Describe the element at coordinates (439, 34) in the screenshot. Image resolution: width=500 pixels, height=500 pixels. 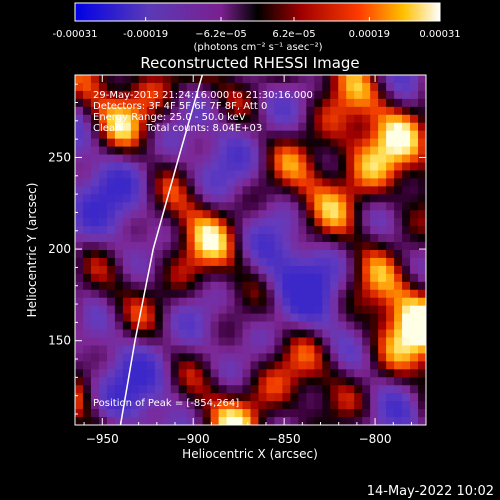
I see `colorbar-tick-label: 0.00031` at that location.